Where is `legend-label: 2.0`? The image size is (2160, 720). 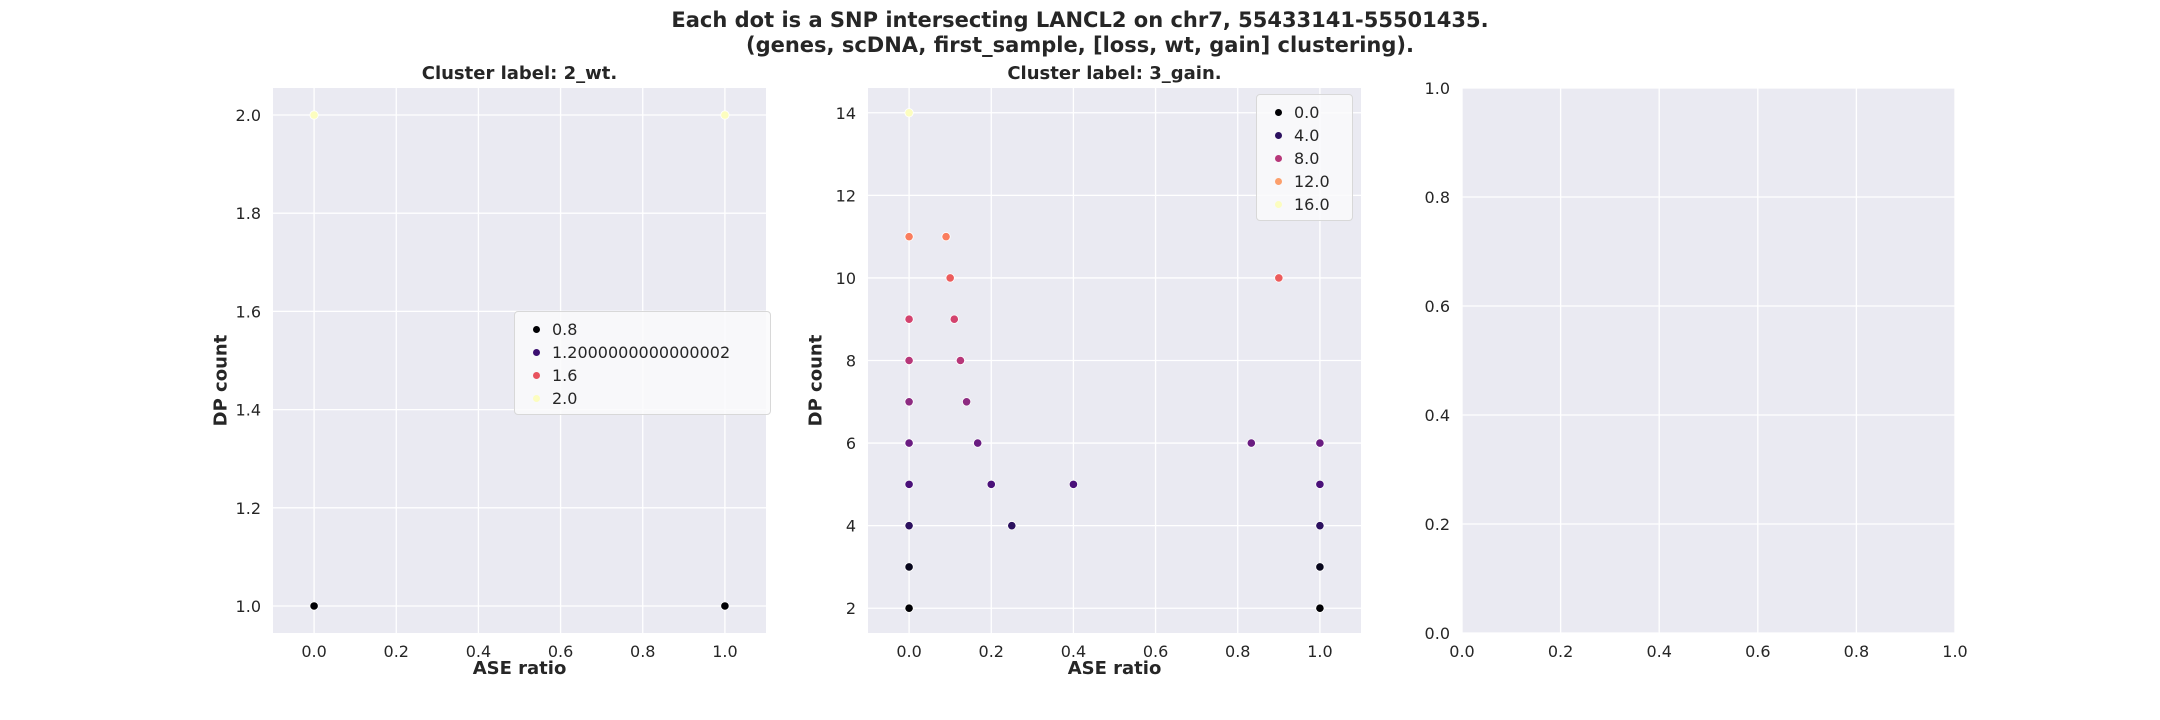
legend-label: 2.0 is located at coordinates (565, 398).